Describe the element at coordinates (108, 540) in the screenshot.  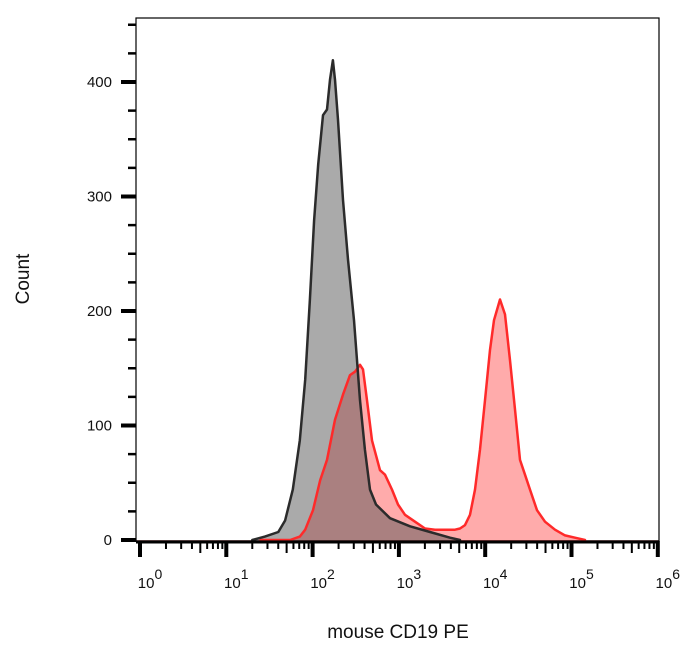
I see `y-tick-label: 0` at that location.